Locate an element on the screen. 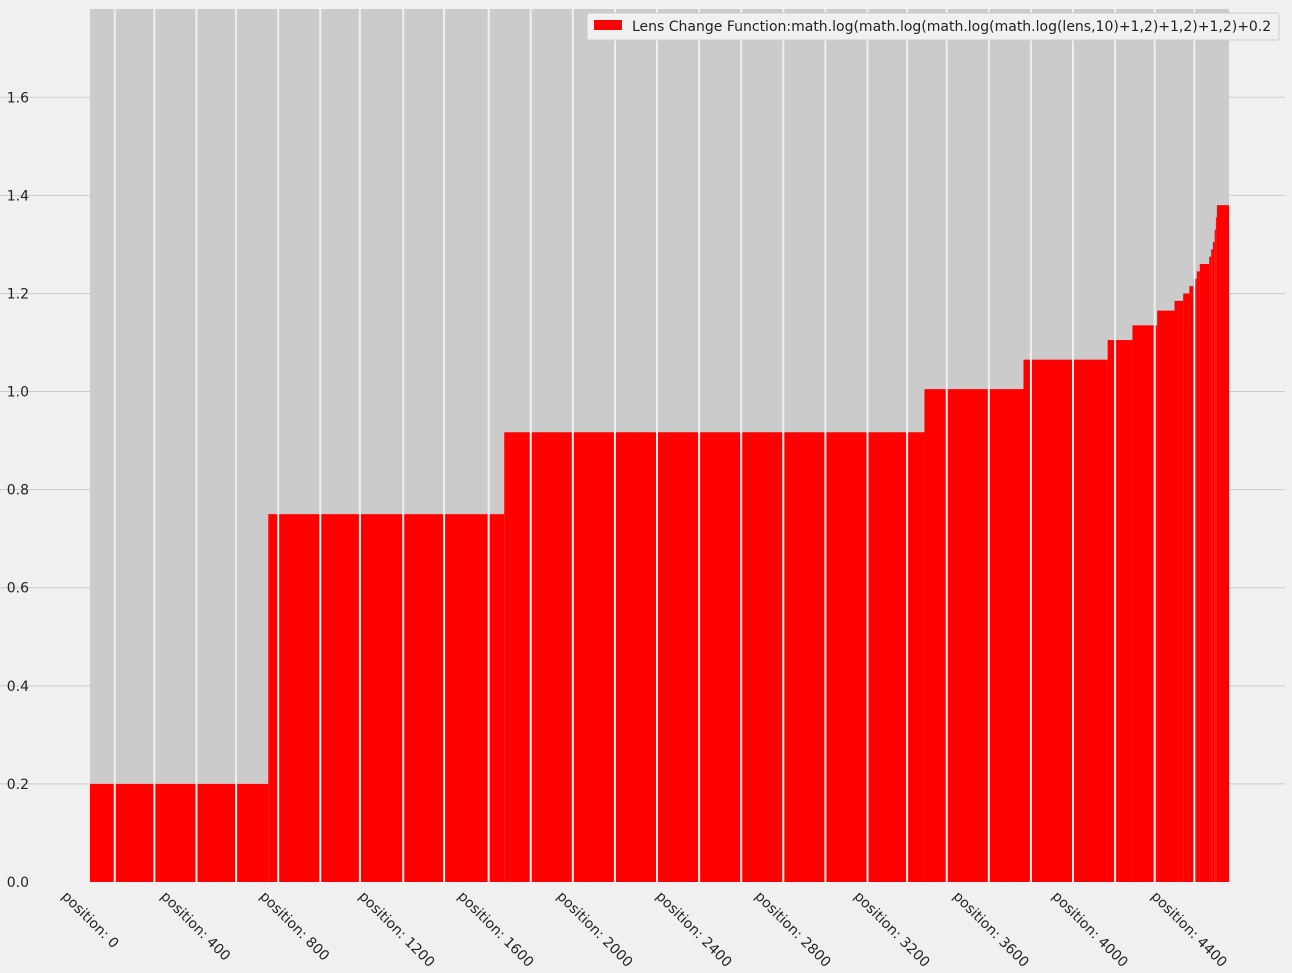 The width and height of the screenshot is (1292, 973). x-tick-label: position: 4400 is located at coordinates (1189, 930).